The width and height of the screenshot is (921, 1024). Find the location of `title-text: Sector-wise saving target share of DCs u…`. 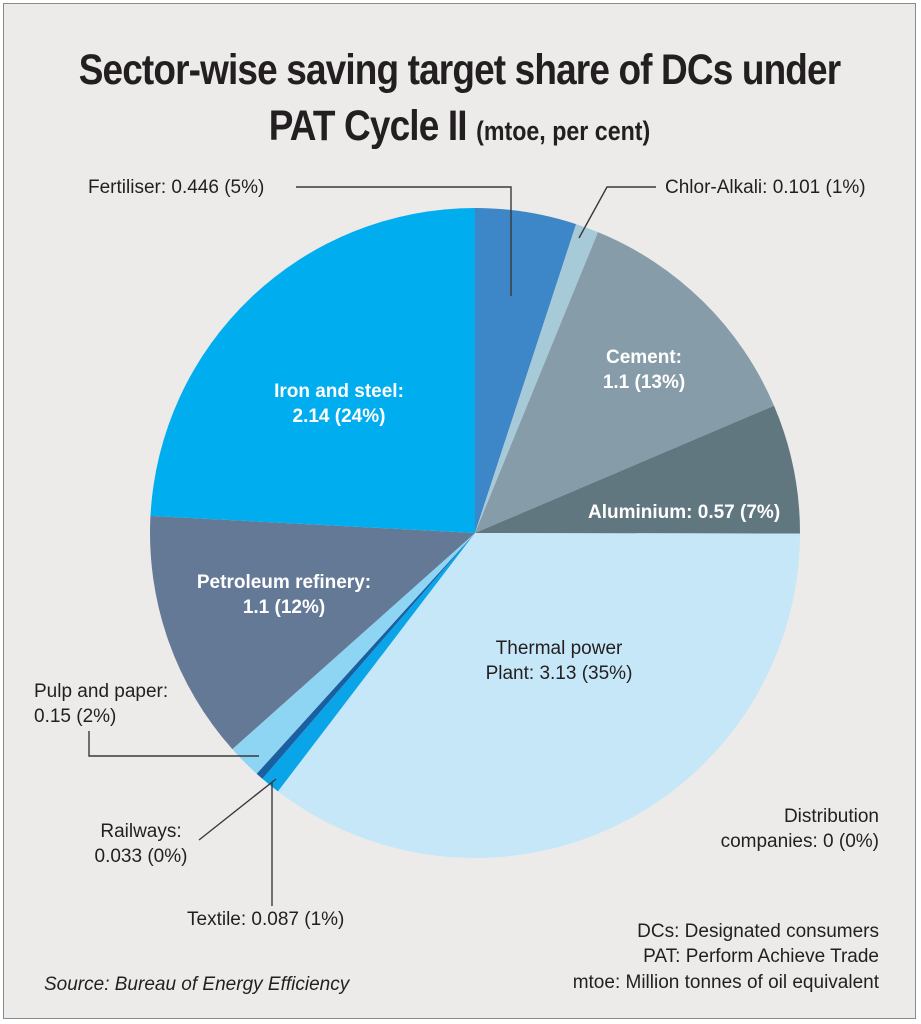

title-text: Sector-wise saving target share of DCs u… is located at coordinates (459, 98).